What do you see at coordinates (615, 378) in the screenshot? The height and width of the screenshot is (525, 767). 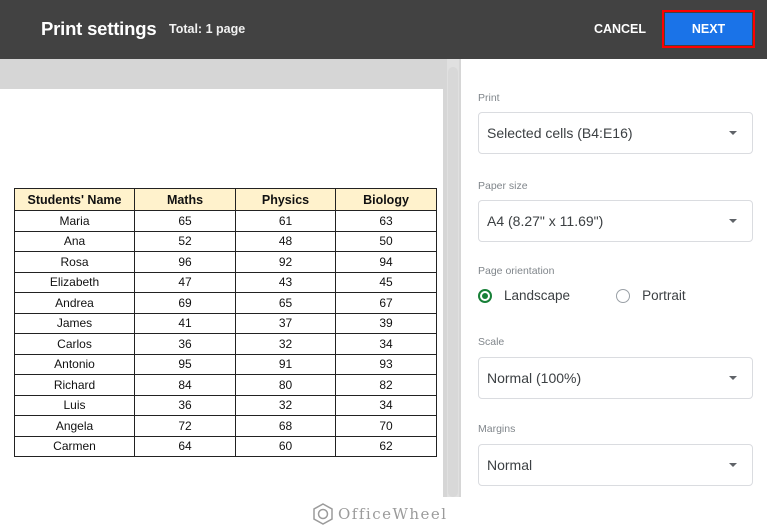 I see `scale-select: Normal (100%)` at bounding box center [615, 378].